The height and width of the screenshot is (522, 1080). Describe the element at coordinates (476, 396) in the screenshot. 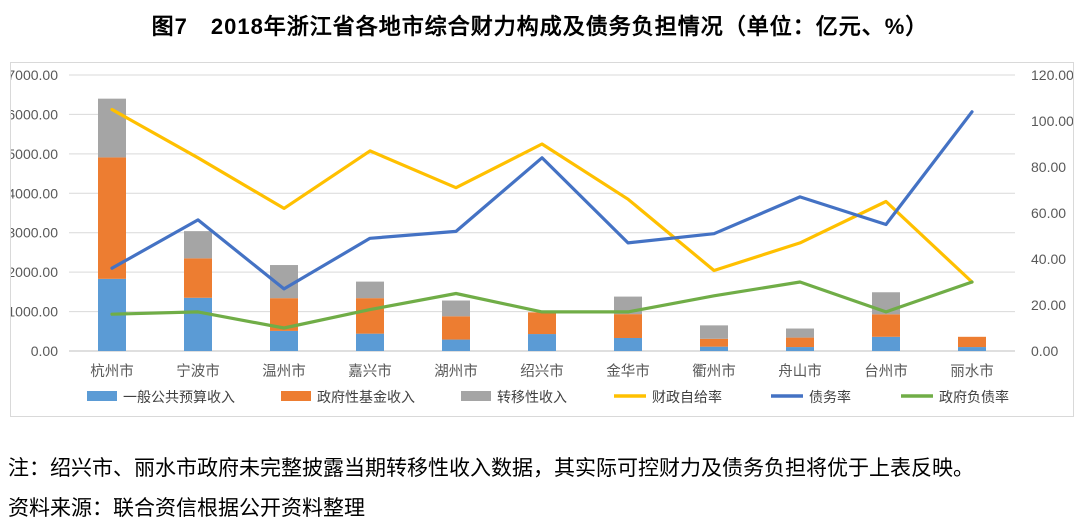

I see `legend-swatch-转移性收入` at that location.